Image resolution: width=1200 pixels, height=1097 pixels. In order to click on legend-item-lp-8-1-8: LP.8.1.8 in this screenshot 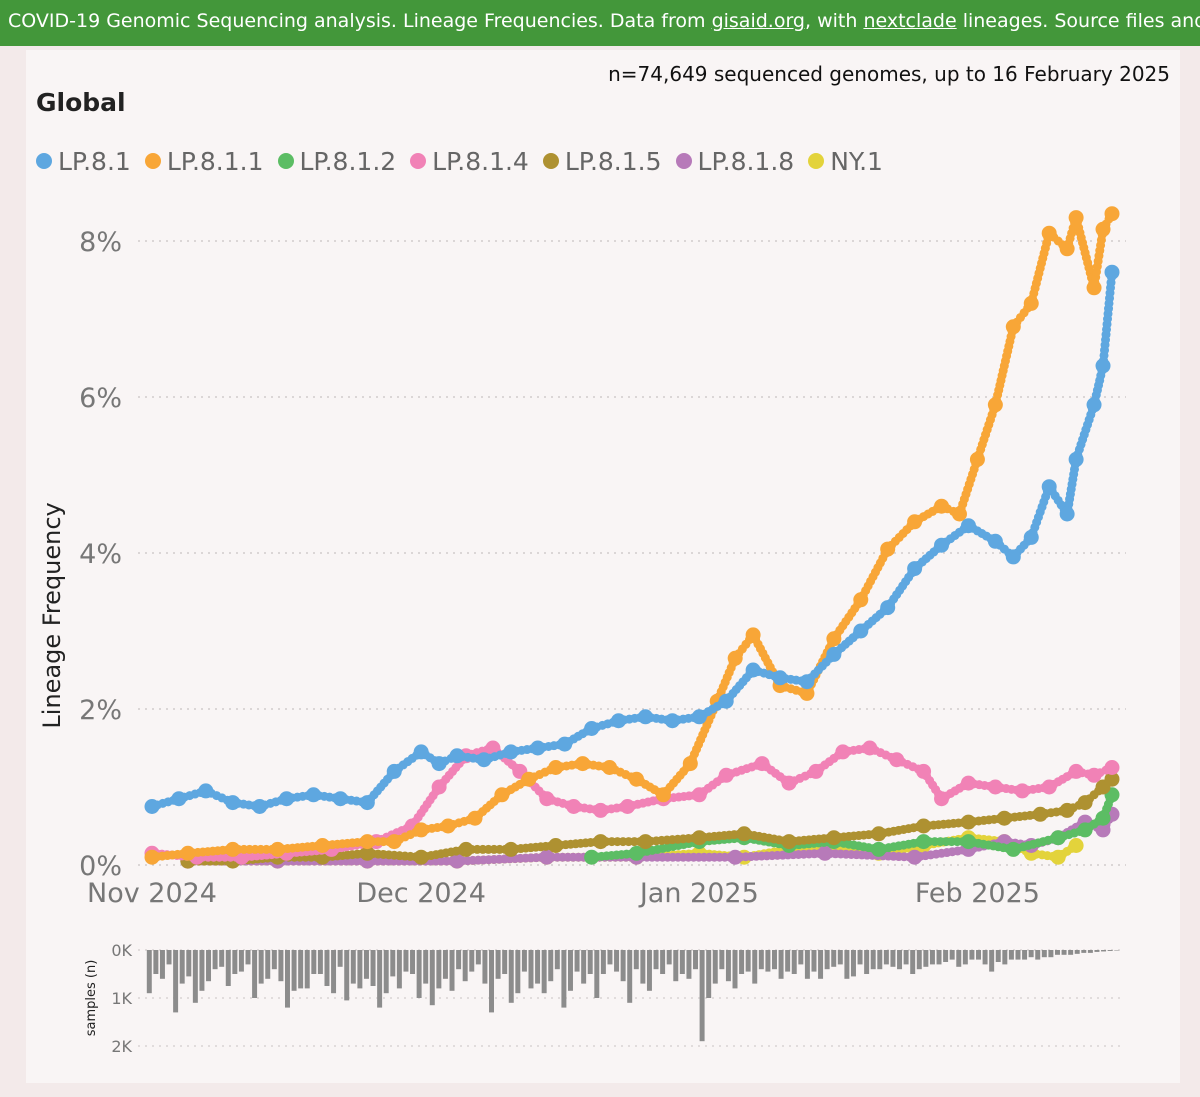, I will do `click(735, 161)`.